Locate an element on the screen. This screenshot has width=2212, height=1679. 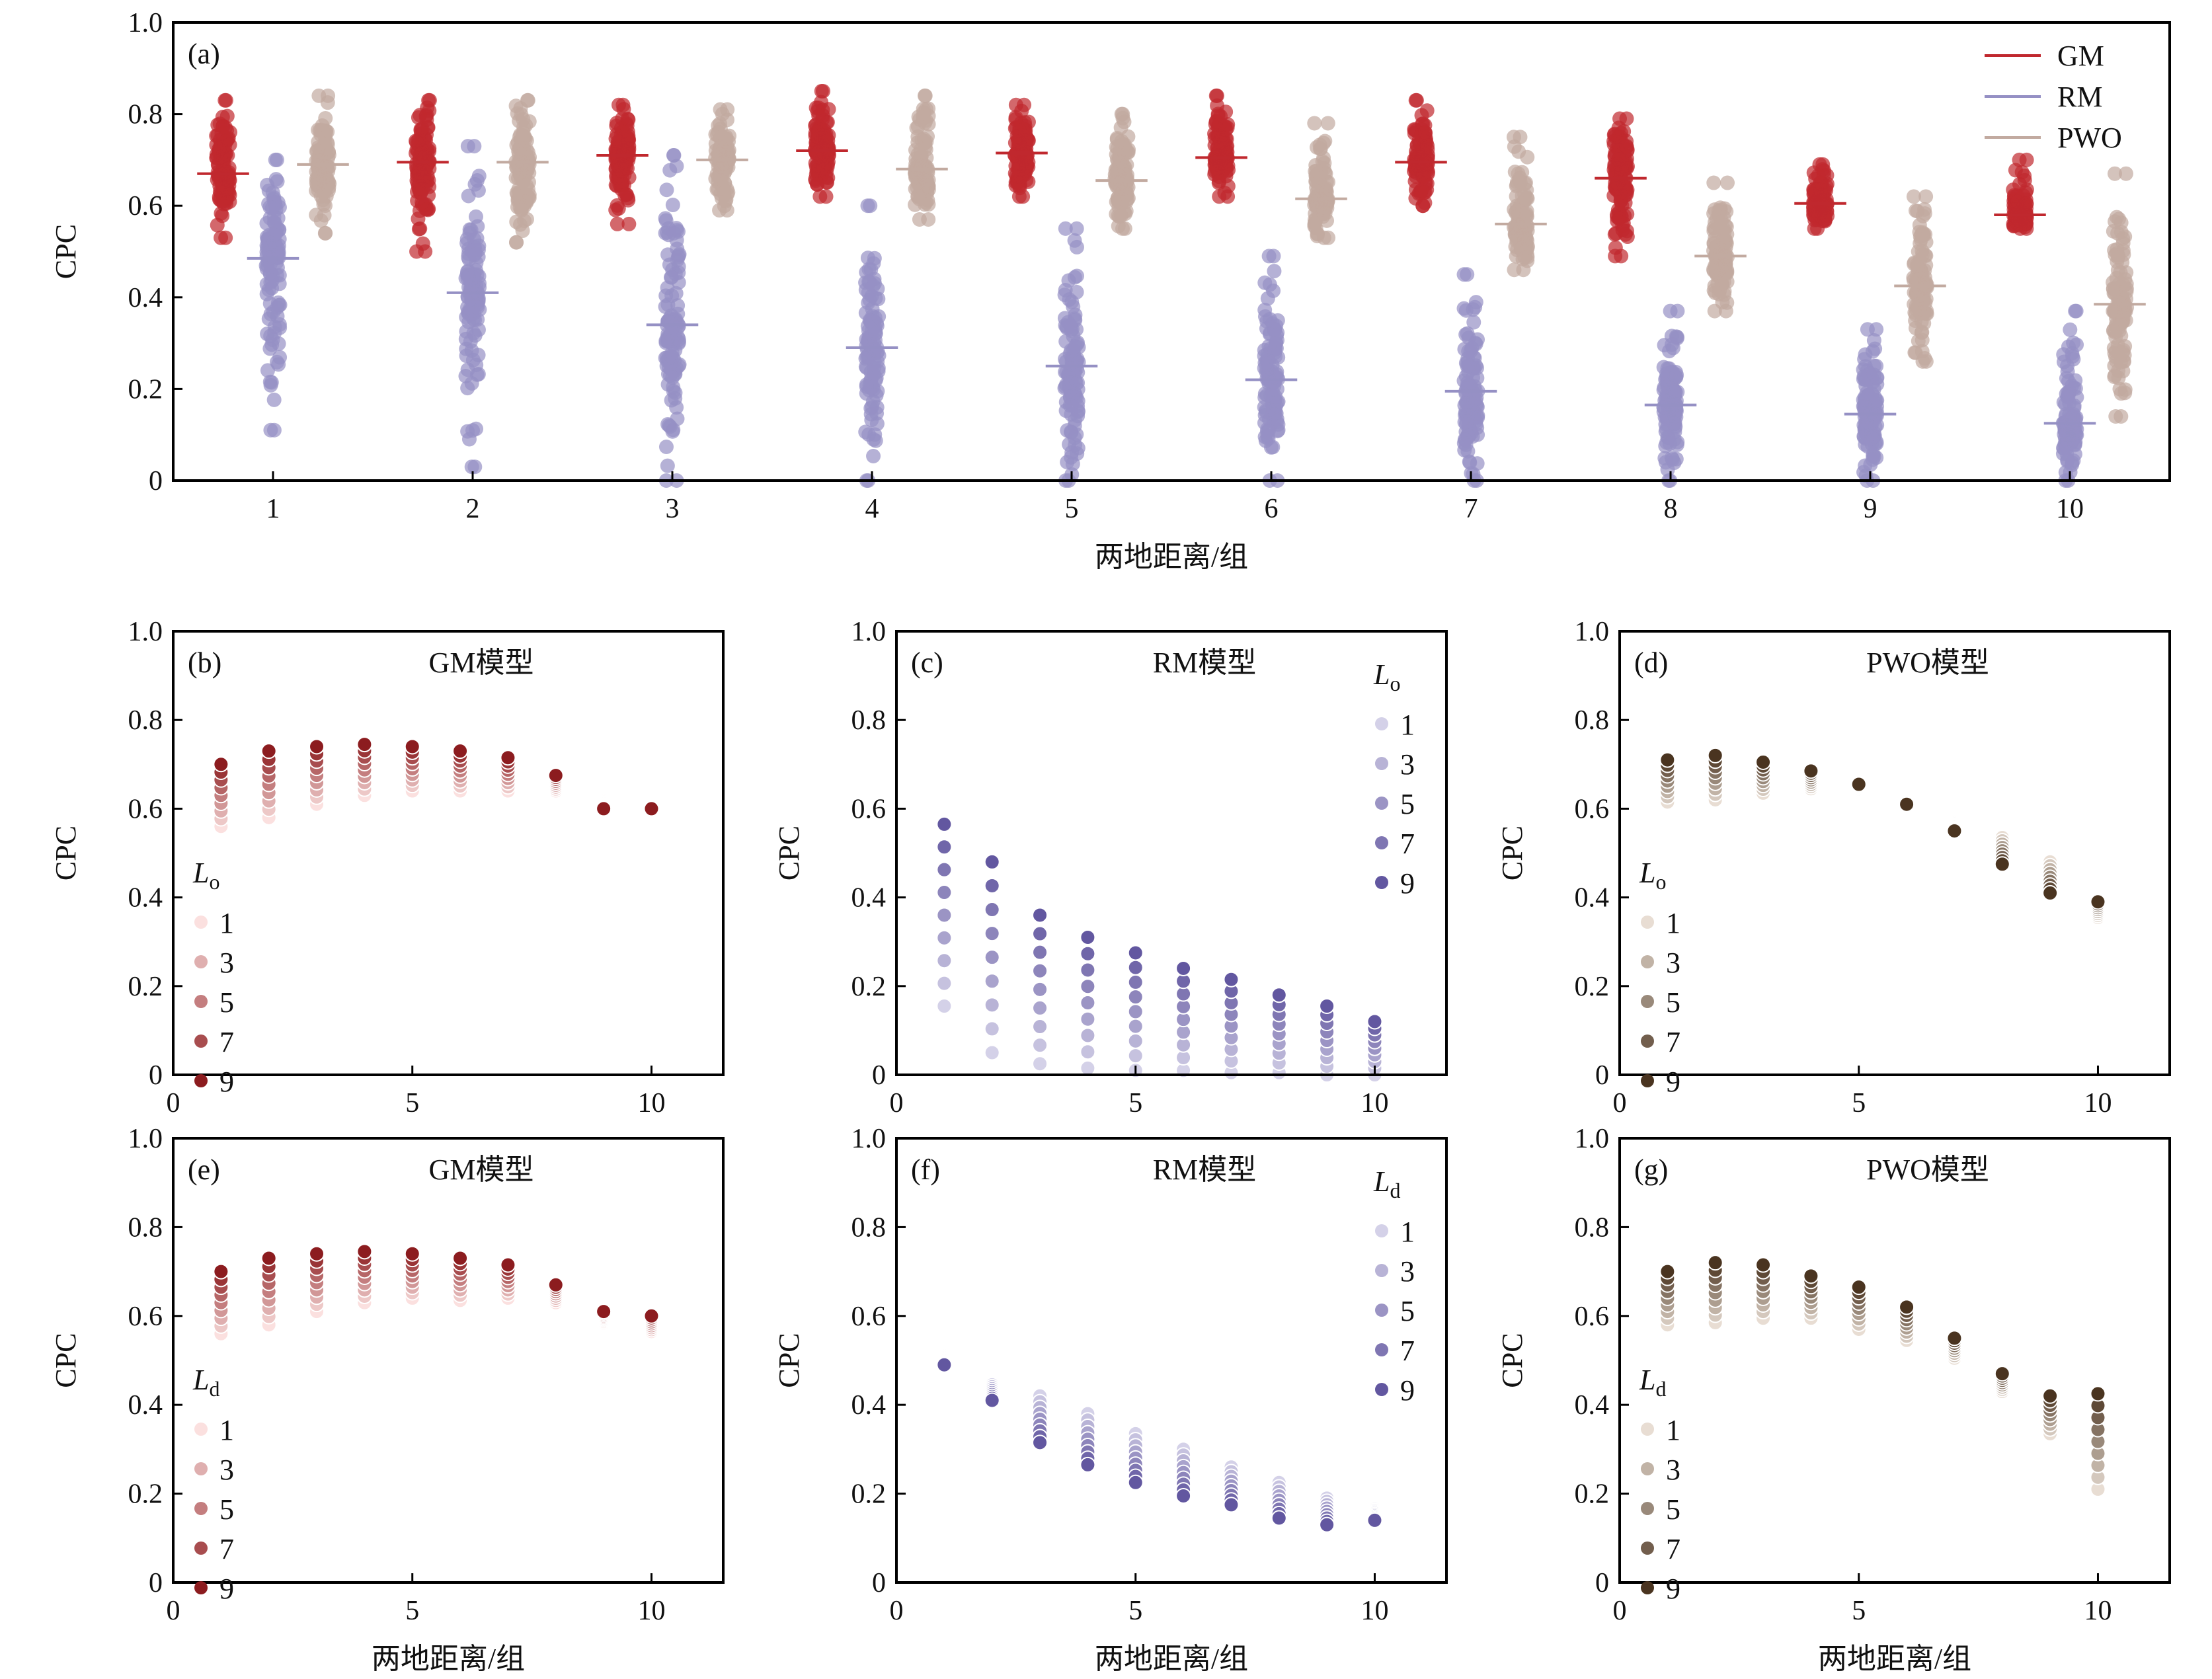
panel-c: 0 0.2 0.4 0.6 0.8 1.0 0 5 10 (c) CPC RM模型 Lo1 3 5 7 9 is located at coordinates (1110, 868).